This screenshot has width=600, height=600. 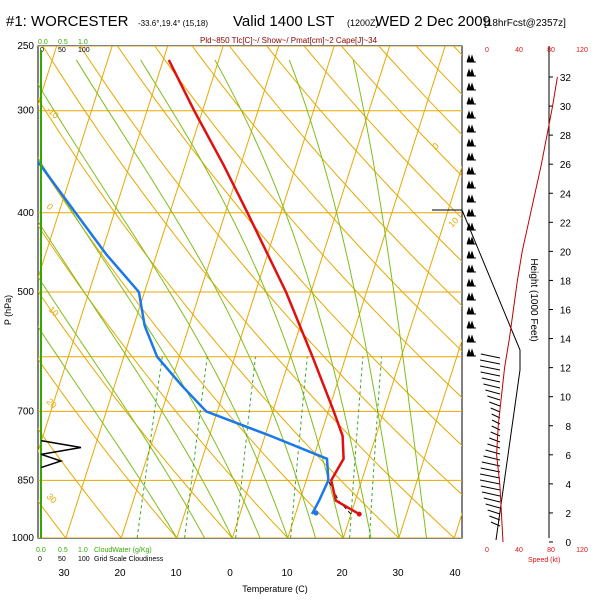 I want to click on moist-adiabat-line, so click(x=108, y=431).